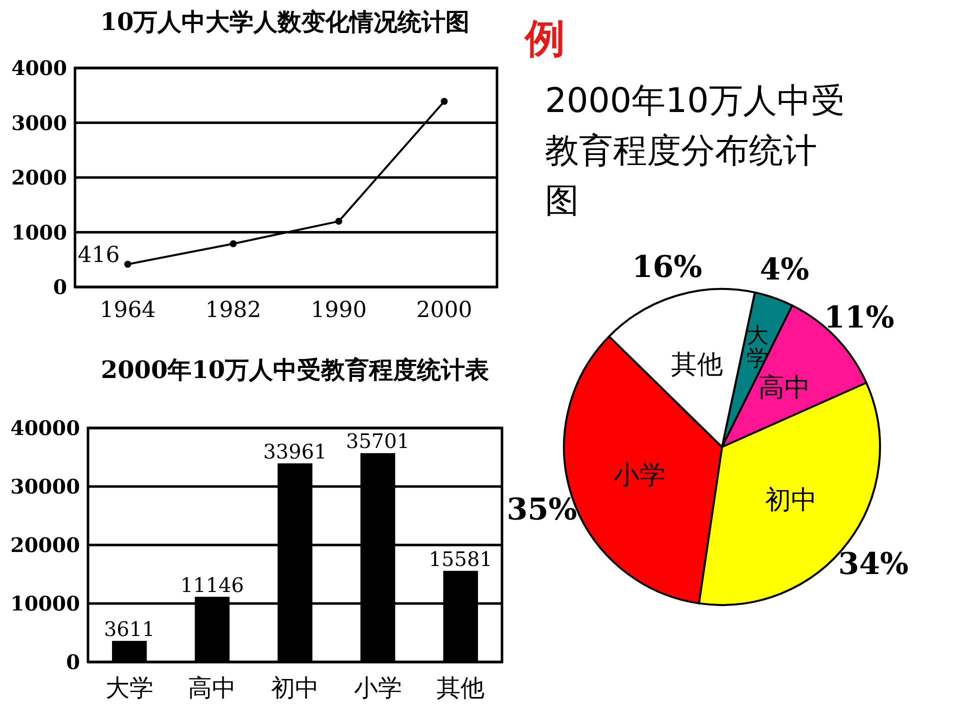 The image size is (960, 720). Describe the element at coordinates (696, 365) in the screenshot. I see `slice-label: 其他` at that location.